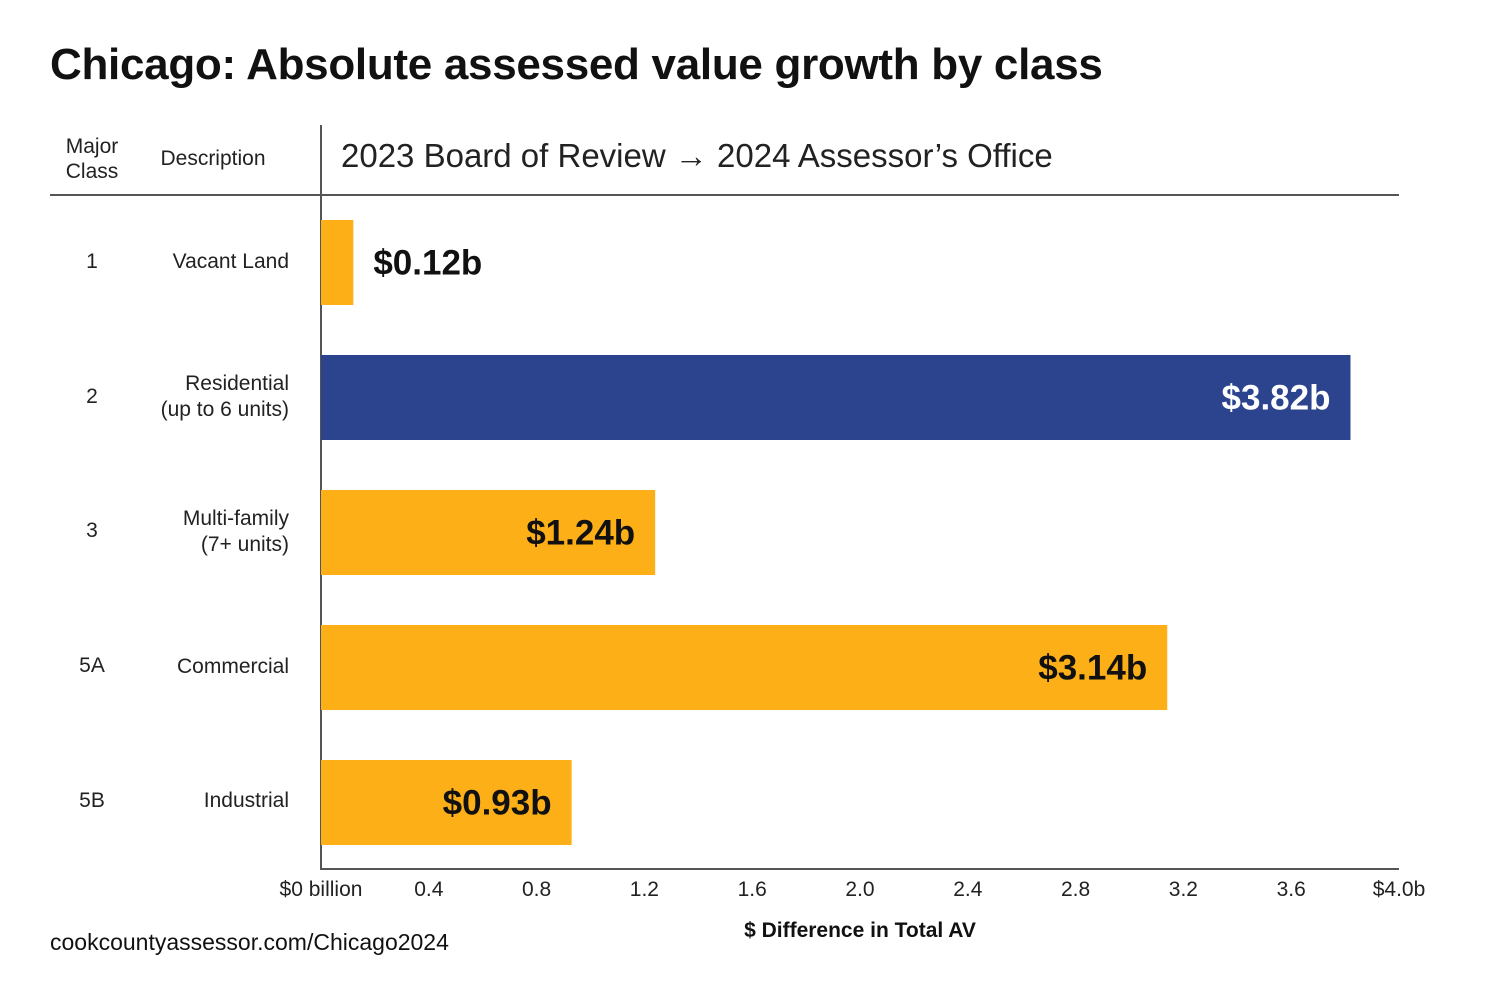  Describe the element at coordinates (92, 146) in the screenshot. I see `major-class-header-line1: Major` at that location.